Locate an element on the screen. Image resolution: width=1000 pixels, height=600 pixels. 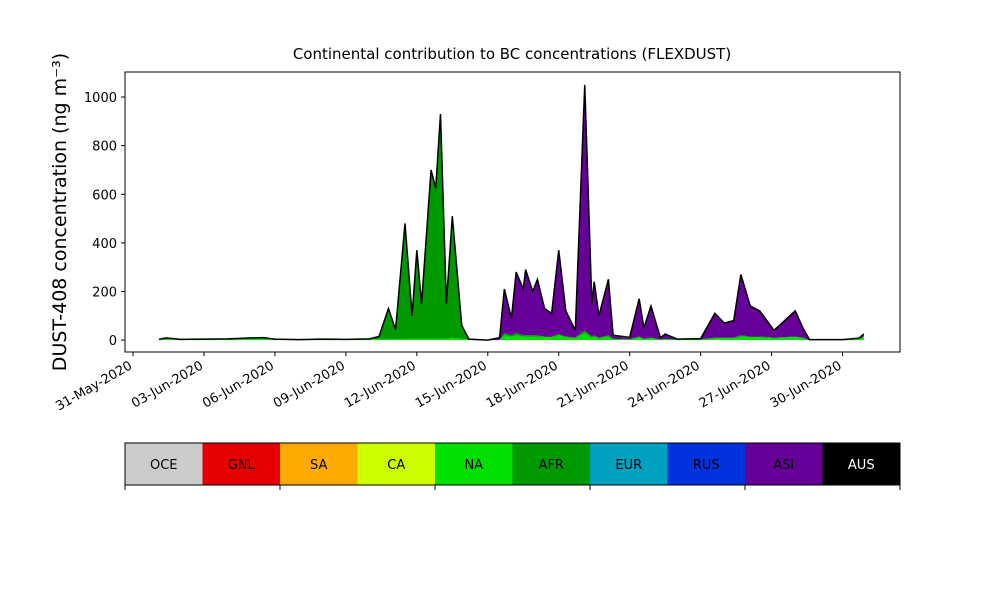
colorbar-label: AUS is located at coordinates (861, 465).